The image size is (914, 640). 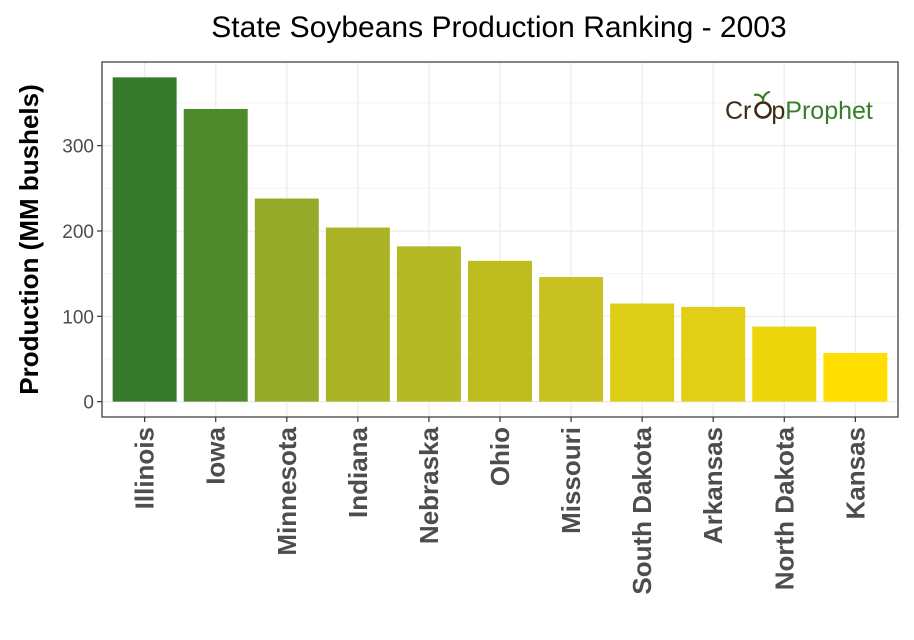 What do you see at coordinates (713, 354) in the screenshot?
I see `bar-arkansas` at bounding box center [713, 354].